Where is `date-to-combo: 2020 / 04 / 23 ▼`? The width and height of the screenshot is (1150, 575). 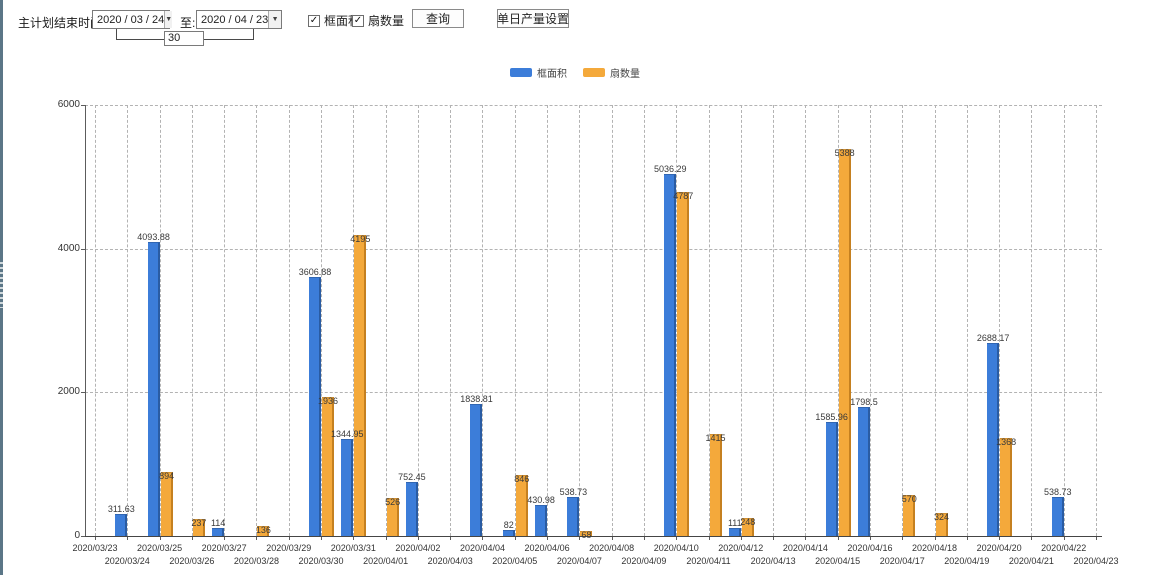 date-to-combo: 2020 / 04 / 23 ▼ is located at coordinates (239, 19).